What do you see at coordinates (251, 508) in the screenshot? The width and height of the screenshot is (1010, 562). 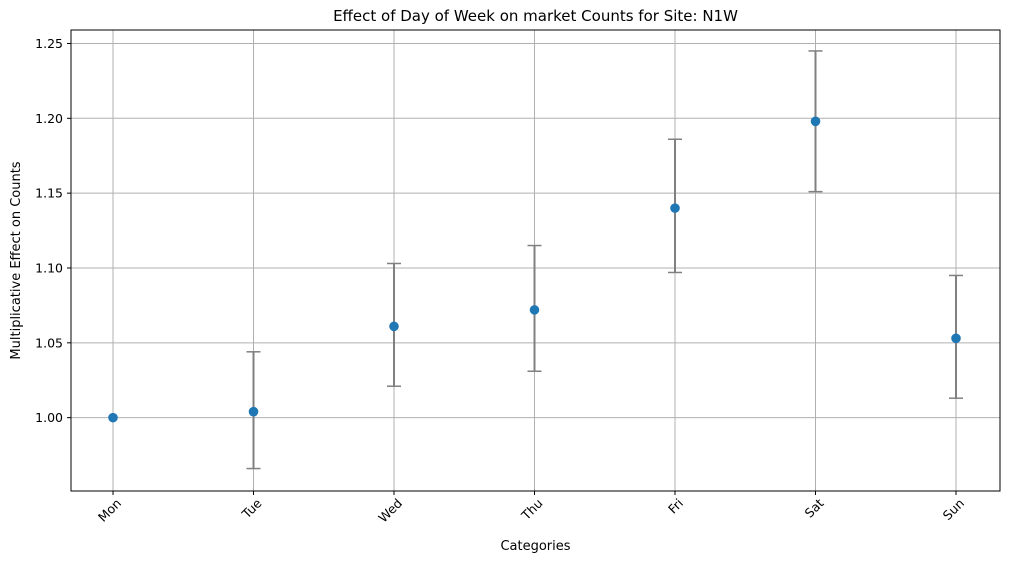 I see `x-tick-label: Tue` at bounding box center [251, 508].